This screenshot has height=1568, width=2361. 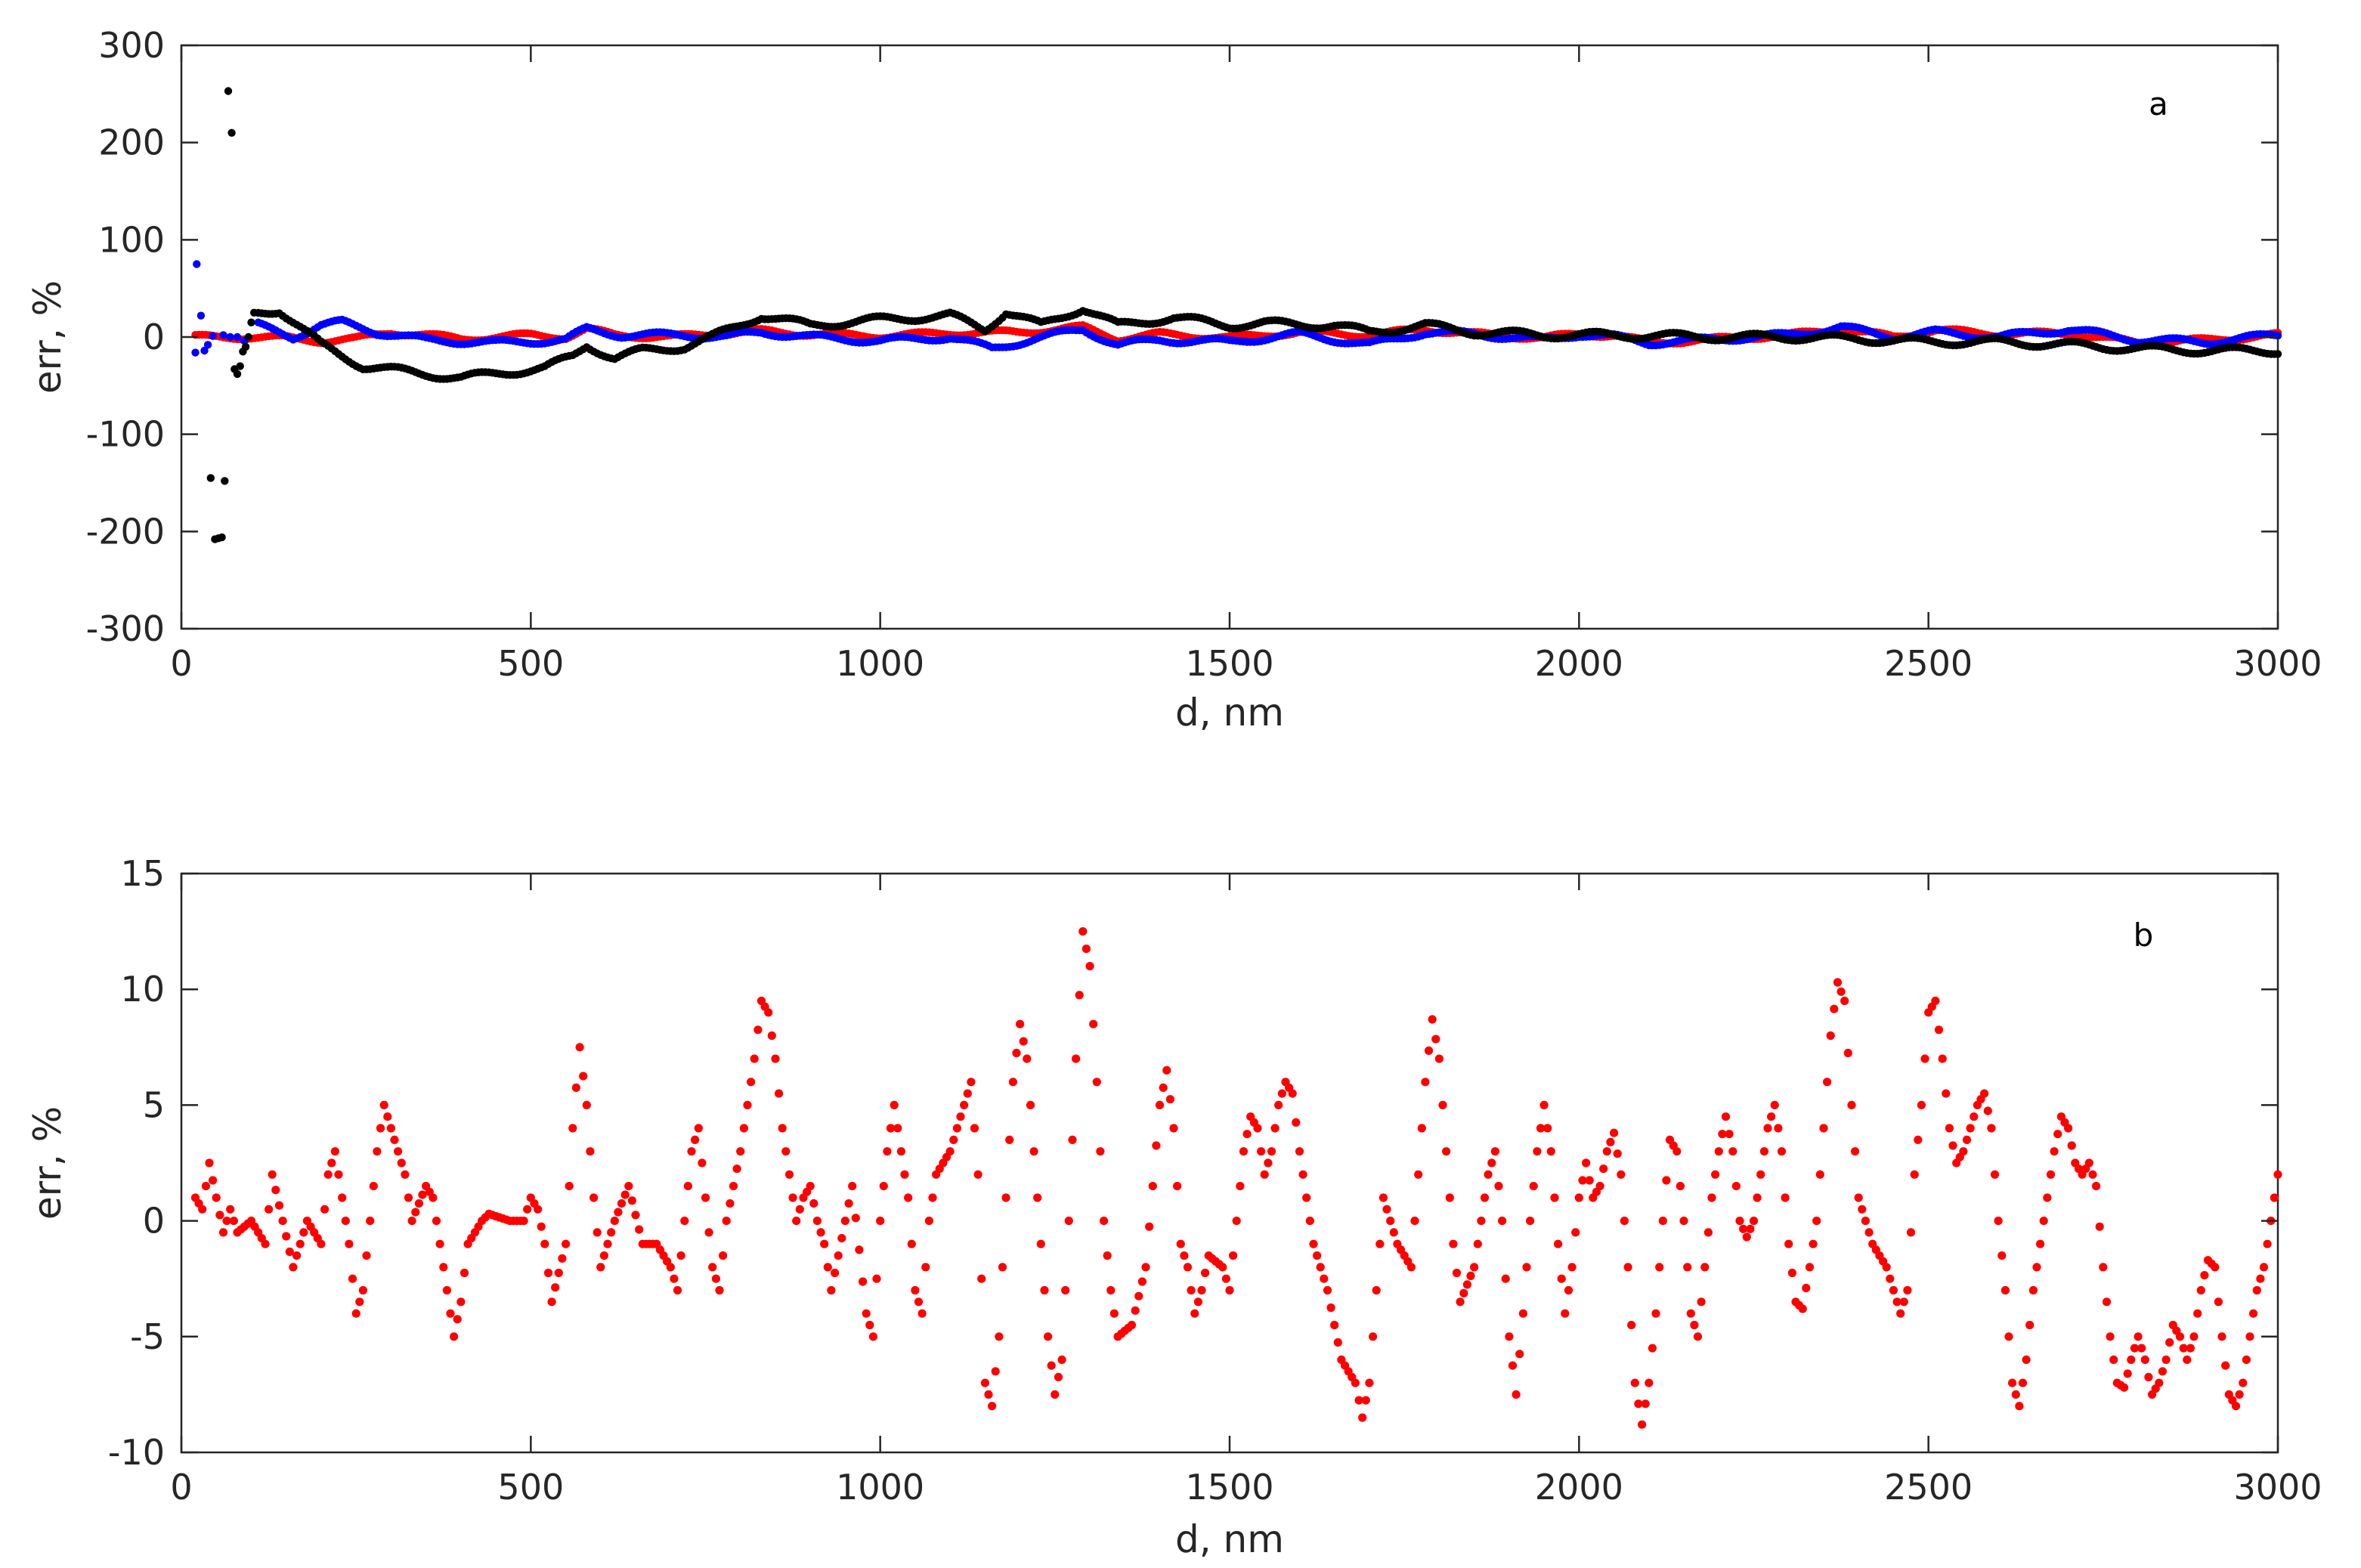 What do you see at coordinates (530, 1487) in the screenshot?
I see `panel-b-xtick-label: 500` at bounding box center [530, 1487].